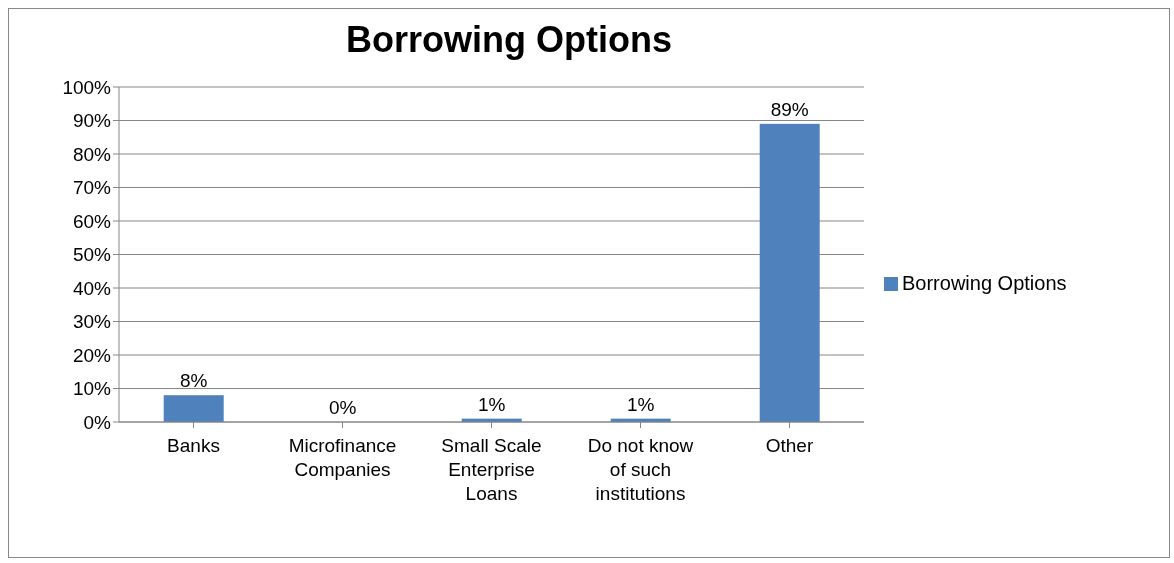 Image resolution: width=1174 pixels, height=563 pixels. Describe the element at coordinates (789, 109) in the screenshot. I see `data-label: 89%` at that location.